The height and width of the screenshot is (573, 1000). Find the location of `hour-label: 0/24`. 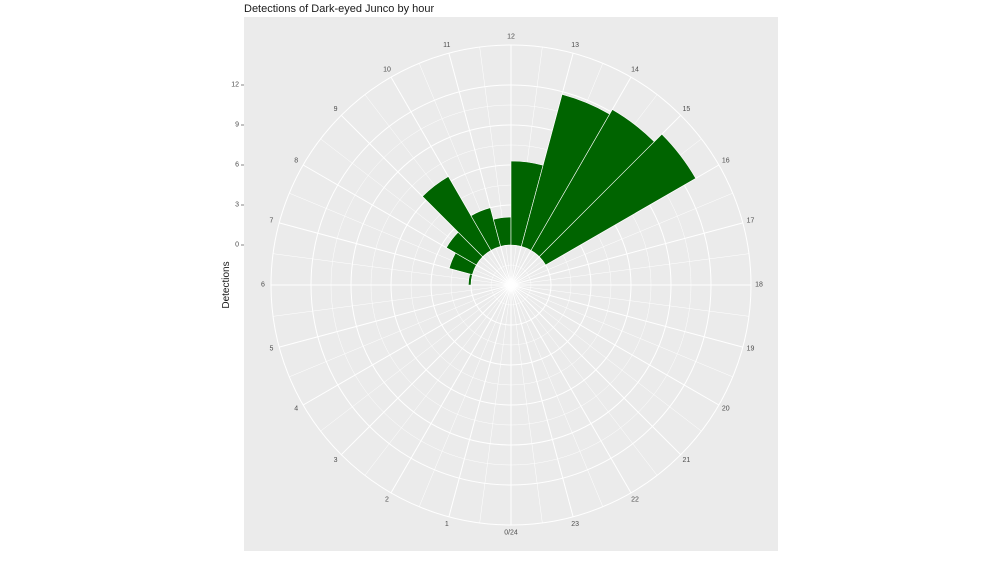

hour-label: 0/24 is located at coordinates (511, 533).